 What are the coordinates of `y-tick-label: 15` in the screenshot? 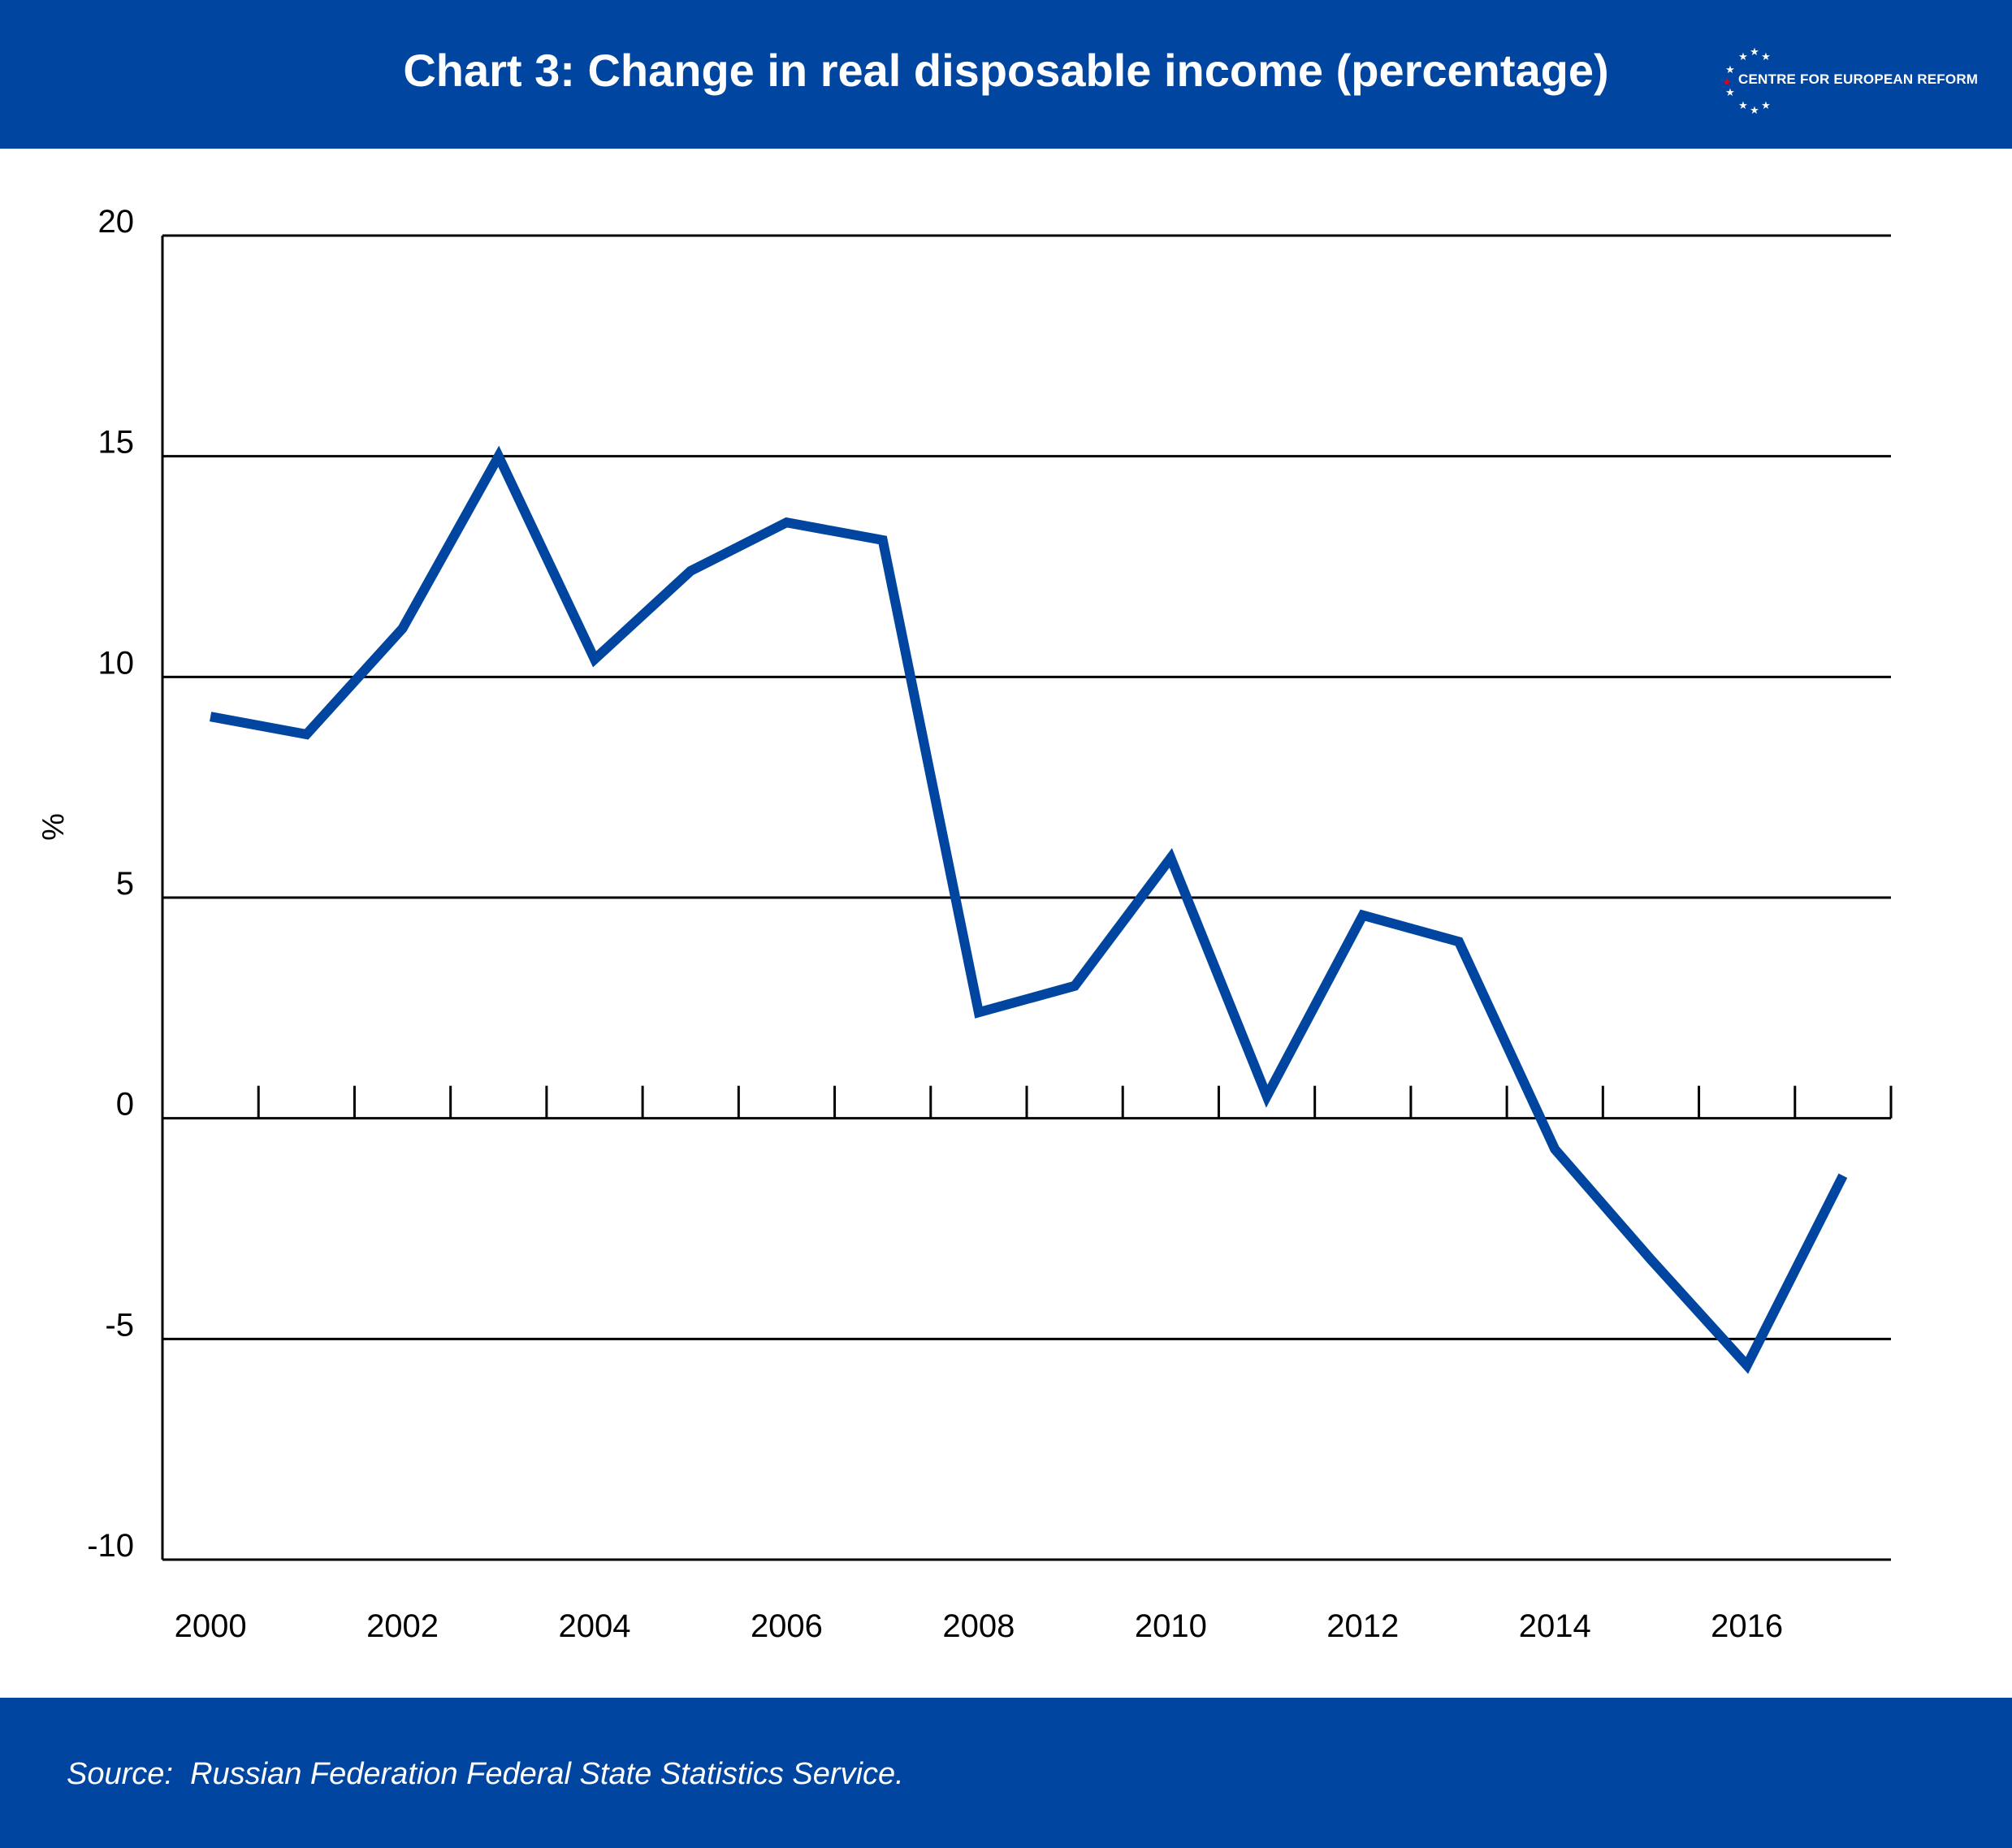 It's located at (116, 443).